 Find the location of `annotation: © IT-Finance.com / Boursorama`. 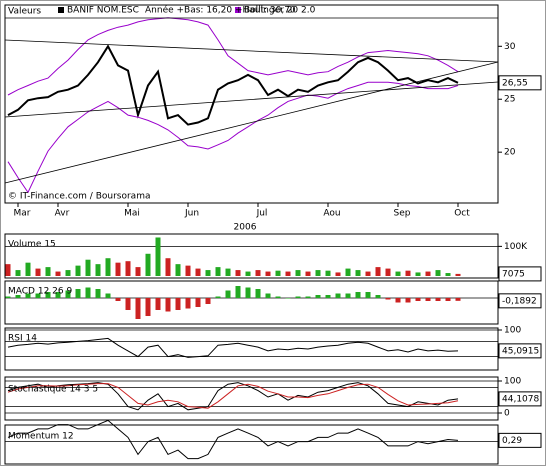

annotation: © IT-Finance.com / Boursorama is located at coordinates (79, 197).